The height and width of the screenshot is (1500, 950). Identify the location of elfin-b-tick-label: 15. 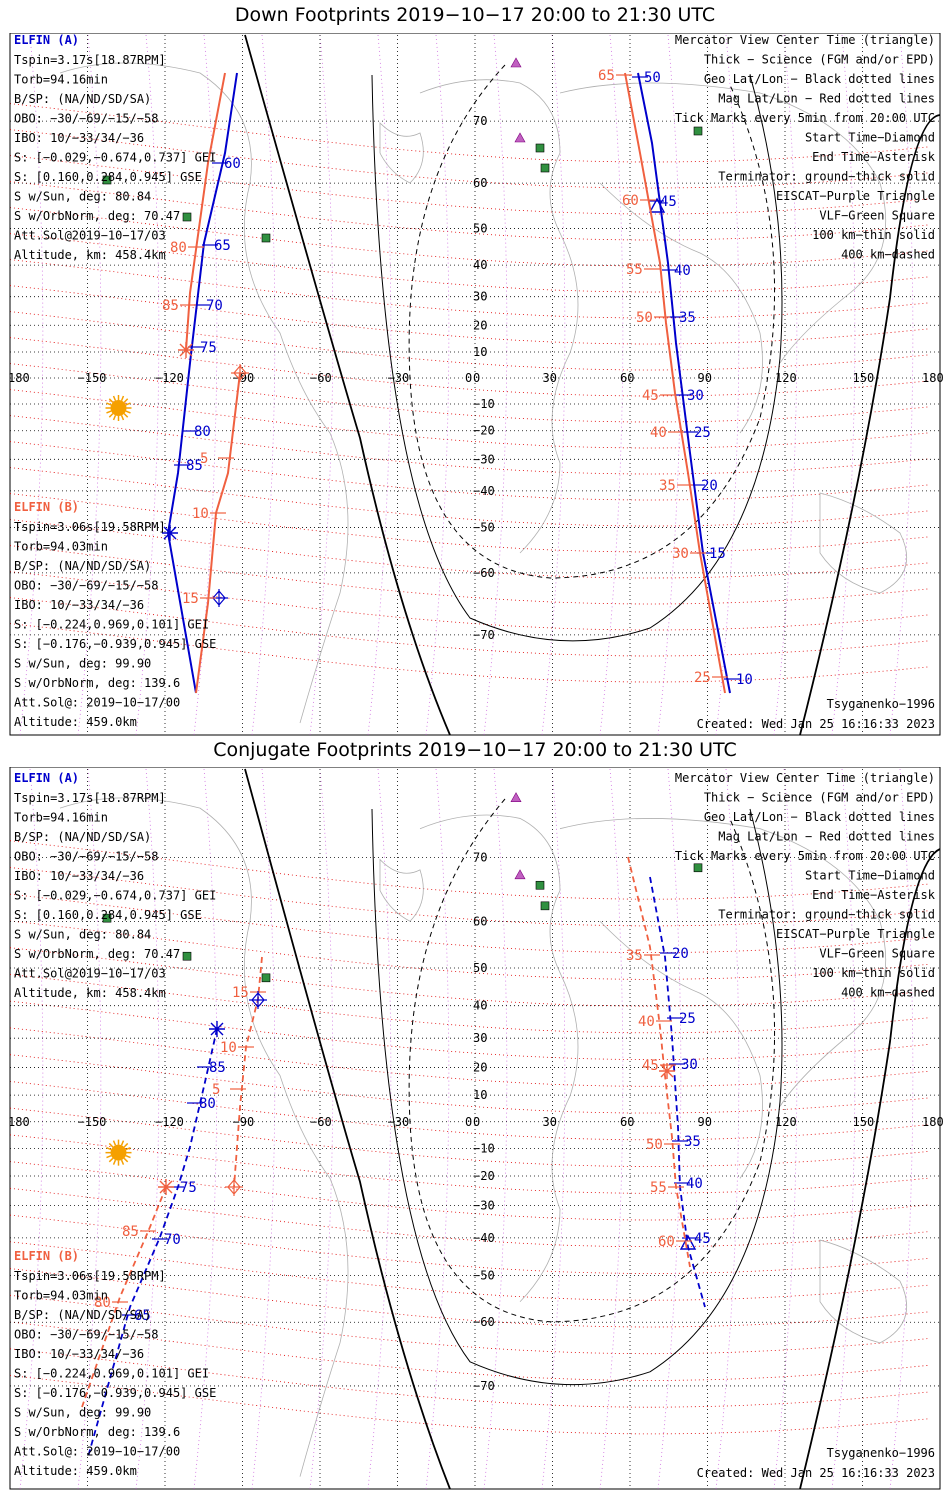
(190, 599).